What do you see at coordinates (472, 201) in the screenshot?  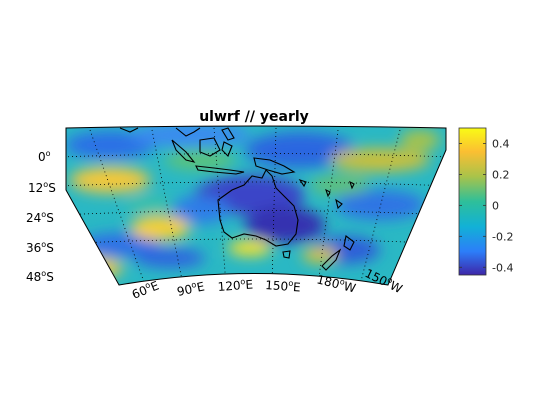 I see `colorbar-gradient` at bounding box center [472, 201].